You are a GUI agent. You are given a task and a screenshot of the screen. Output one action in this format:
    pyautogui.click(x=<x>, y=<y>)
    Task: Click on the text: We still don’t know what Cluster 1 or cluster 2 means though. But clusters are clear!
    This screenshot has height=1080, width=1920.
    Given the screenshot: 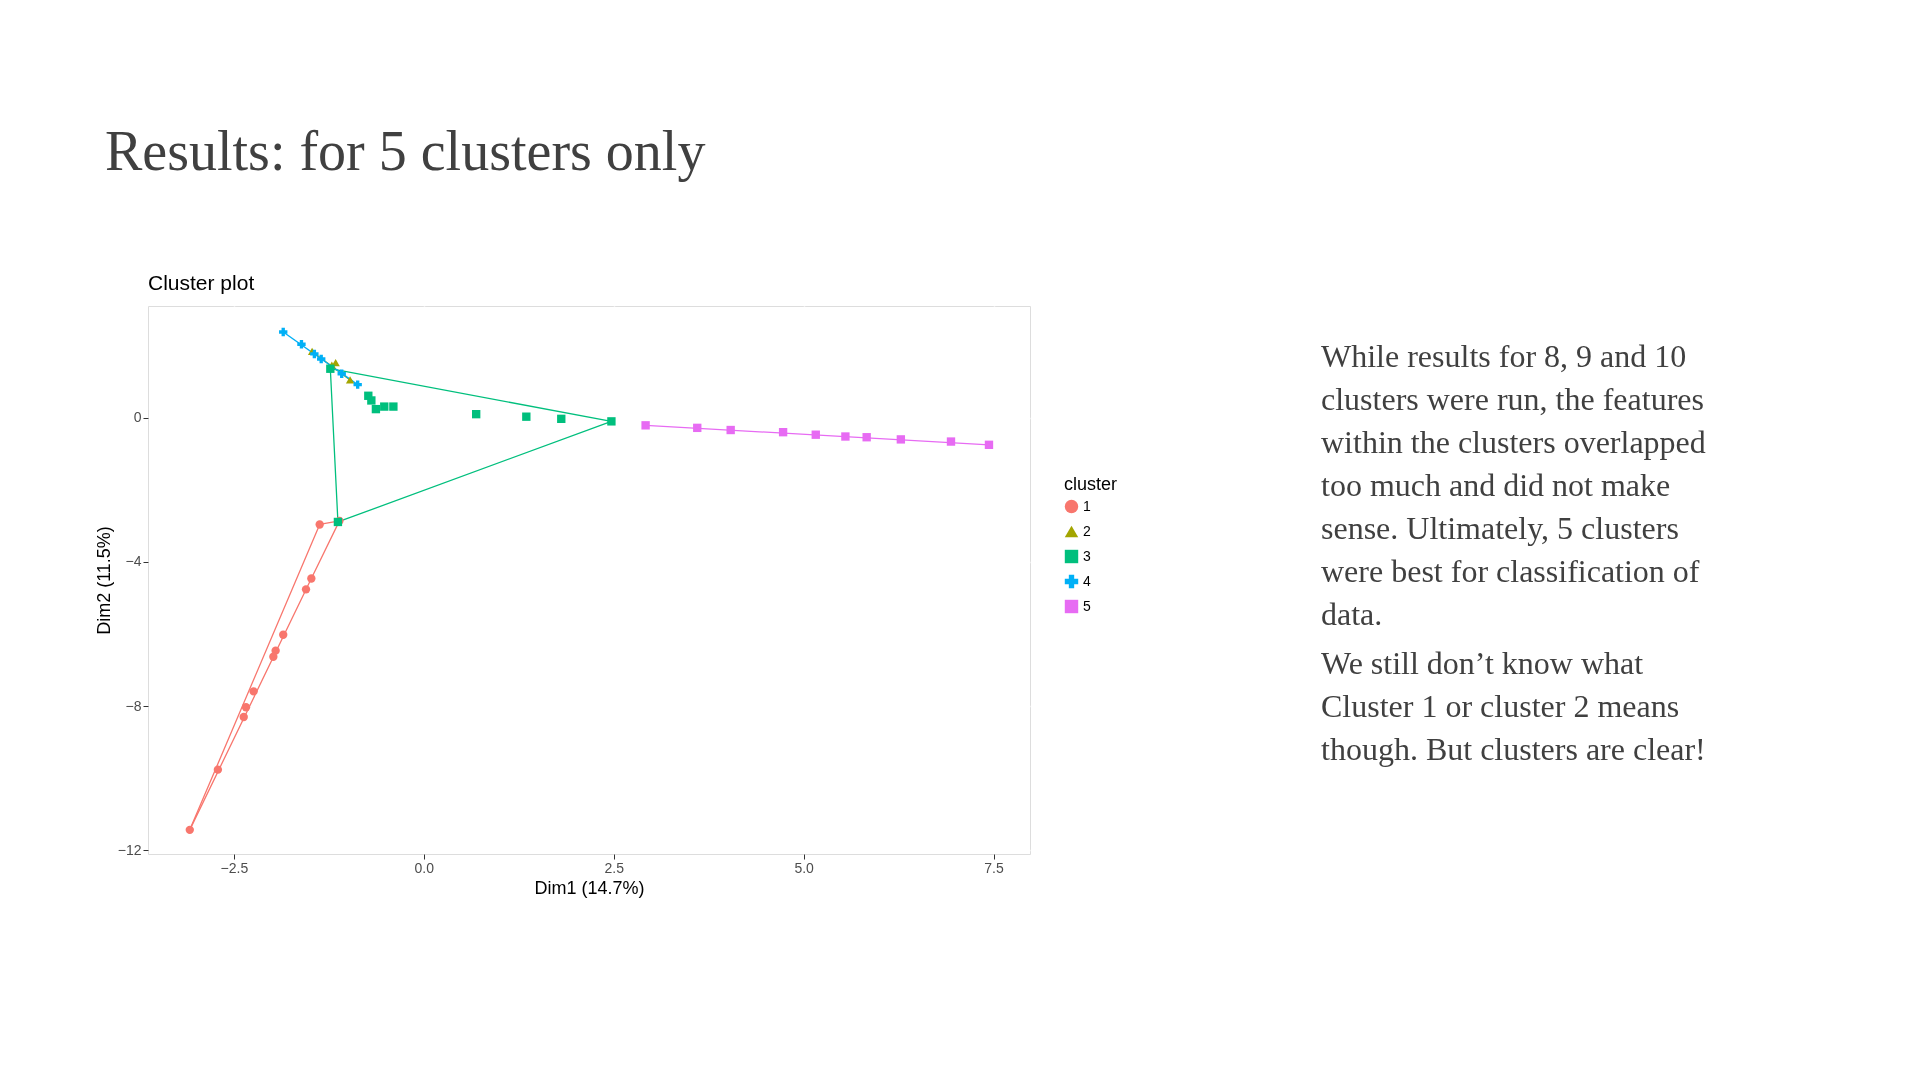 What is the action you would take?
    pyautogui.click(x=1513, y=706)
    